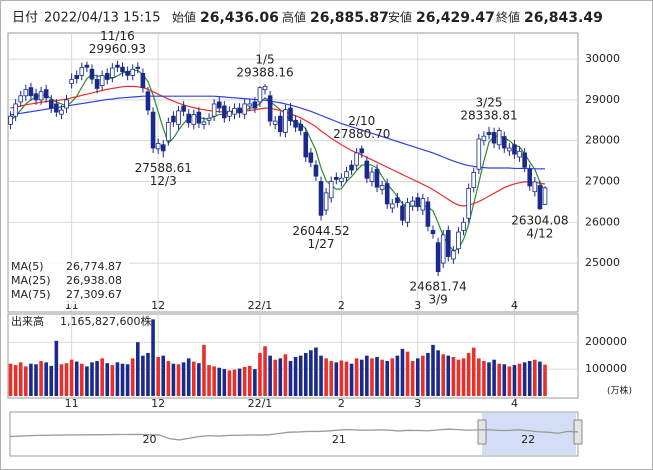 The height and width of the screenshot is (470, 653). Describe the element at coordinates (539, 233) in the screenshot. I see `annotation-date: 4/12` at that location.